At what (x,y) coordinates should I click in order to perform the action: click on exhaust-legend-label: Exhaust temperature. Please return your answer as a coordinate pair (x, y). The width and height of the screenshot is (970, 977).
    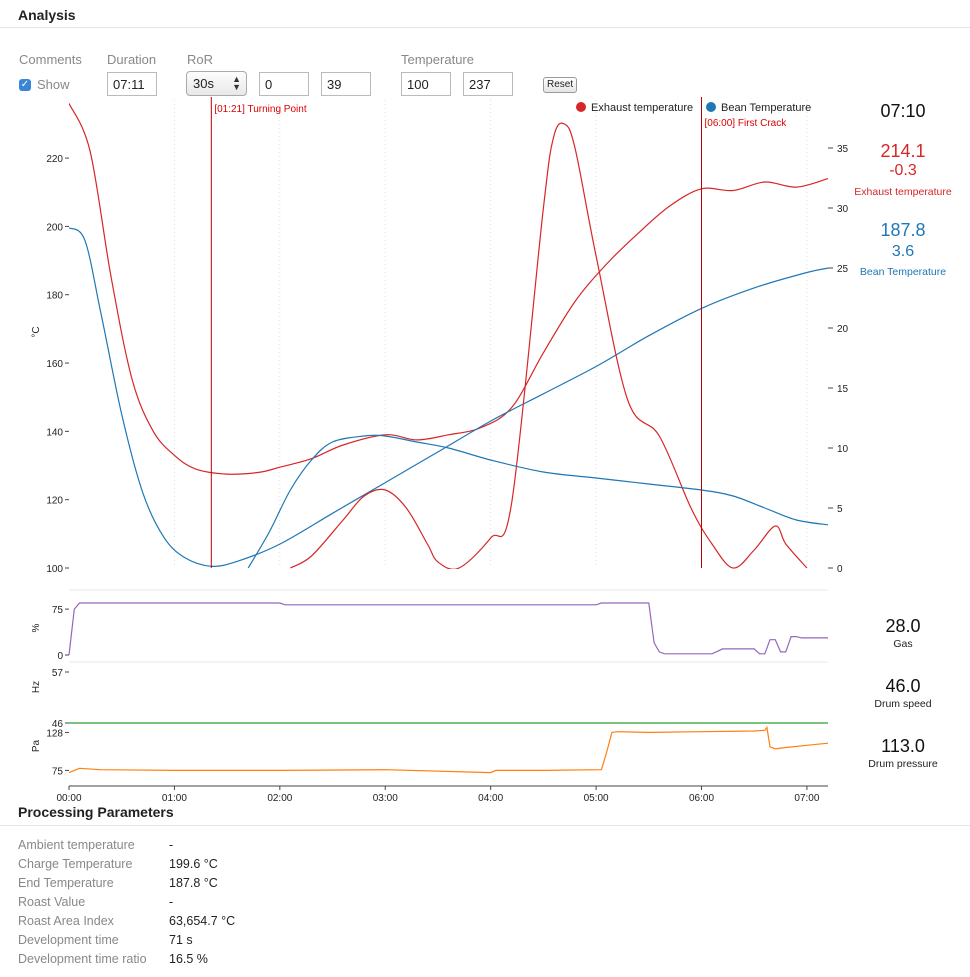
    Looking at the image, I should click on (642, 108).